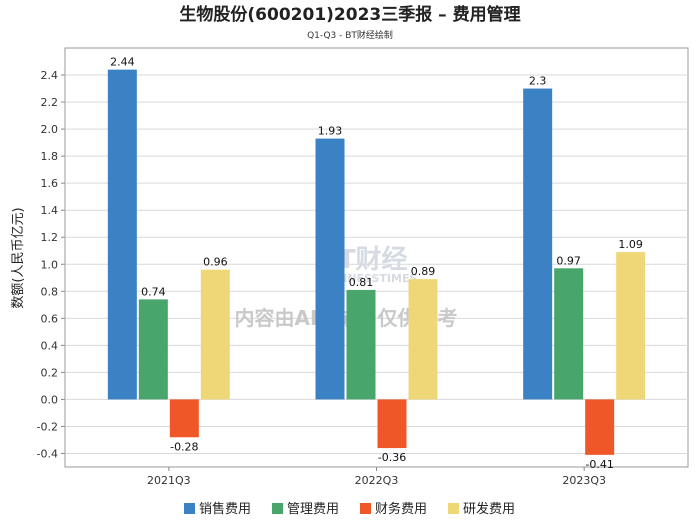  Describe the element at coordinates (184, 446) in the screenshot. I see `data-label: -0.28` at that location.